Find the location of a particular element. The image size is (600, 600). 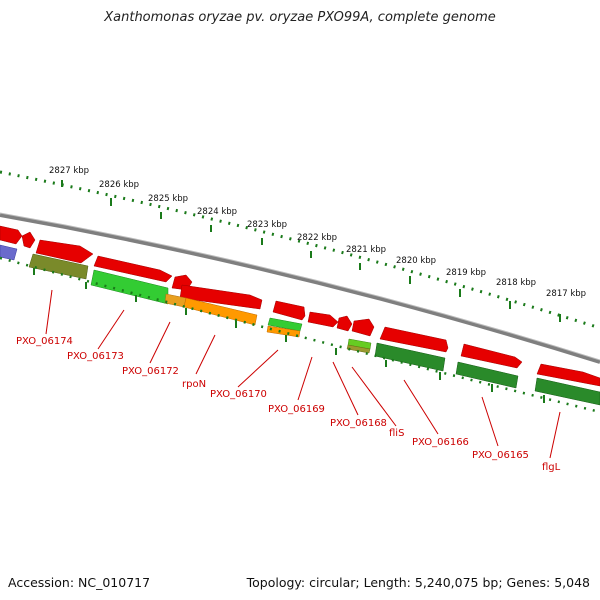

scale-label-2822: 2822 kbp is located at coordinates (317, 238).